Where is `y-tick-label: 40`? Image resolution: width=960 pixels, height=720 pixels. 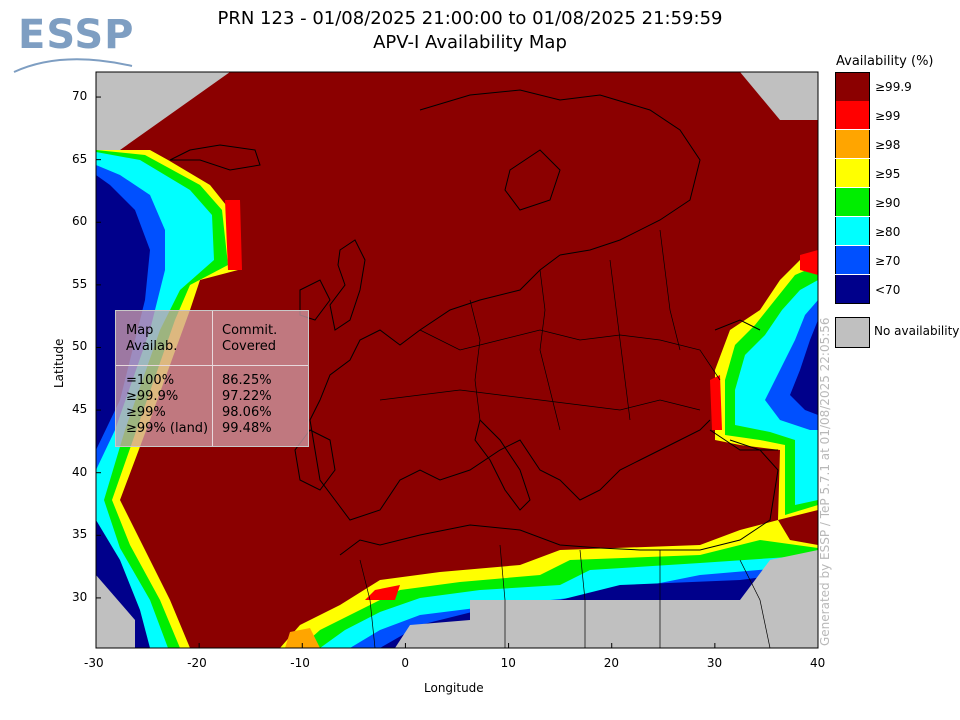
y-tick-label: 40 is located at coordinates (80, 471).